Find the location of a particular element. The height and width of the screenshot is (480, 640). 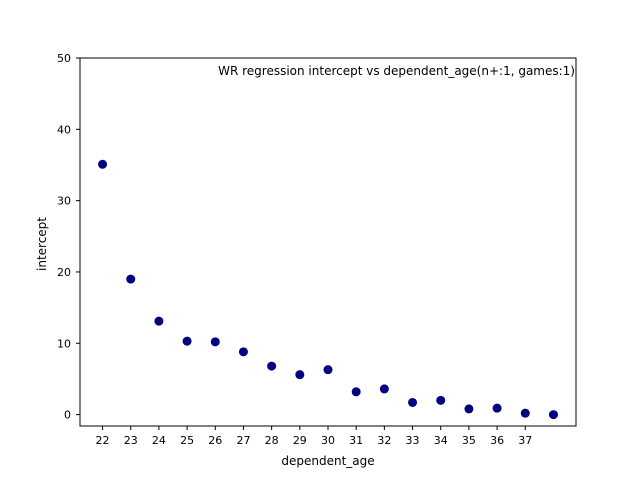

x-tick-label: 35 is located at coordinates (469, 440).